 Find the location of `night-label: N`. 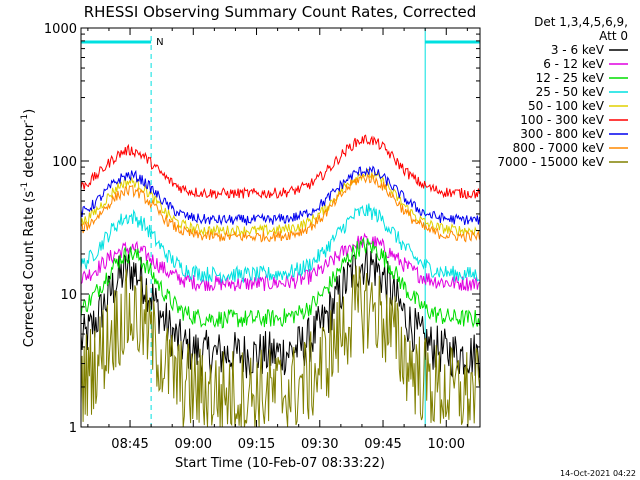

night-label: N is located at coordinates (159, 42).